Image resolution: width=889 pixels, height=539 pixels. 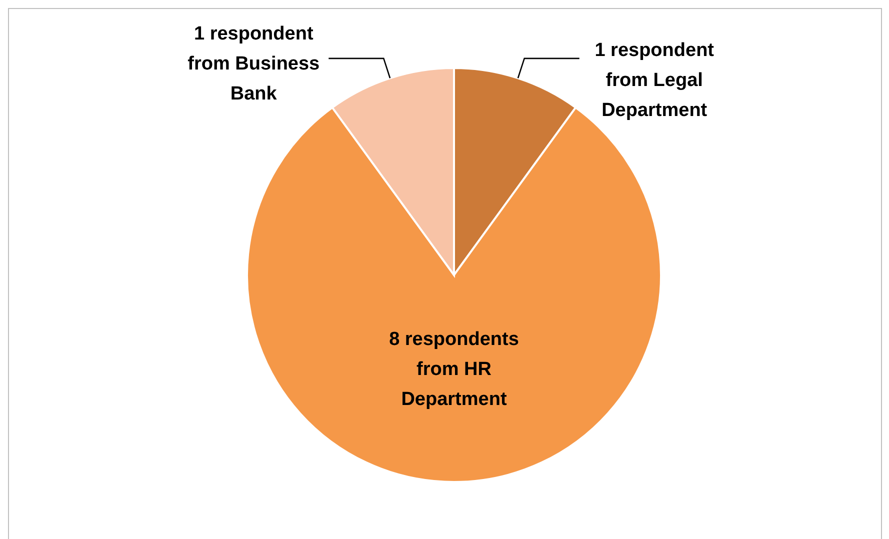 I want to click on slice-label: 1 respondent from Business Bank, so click(x=254, y=63).